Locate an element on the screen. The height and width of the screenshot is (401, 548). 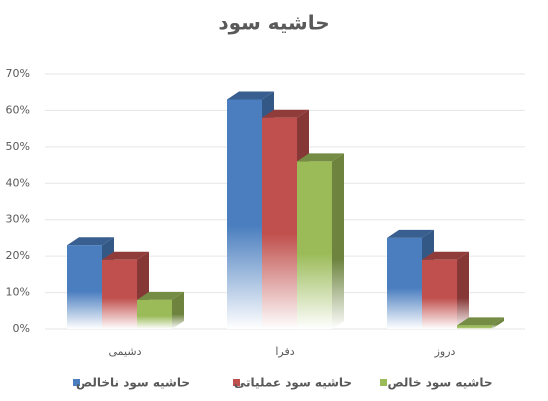
y-tick-label: 60% is located at coordinates (18, 109).